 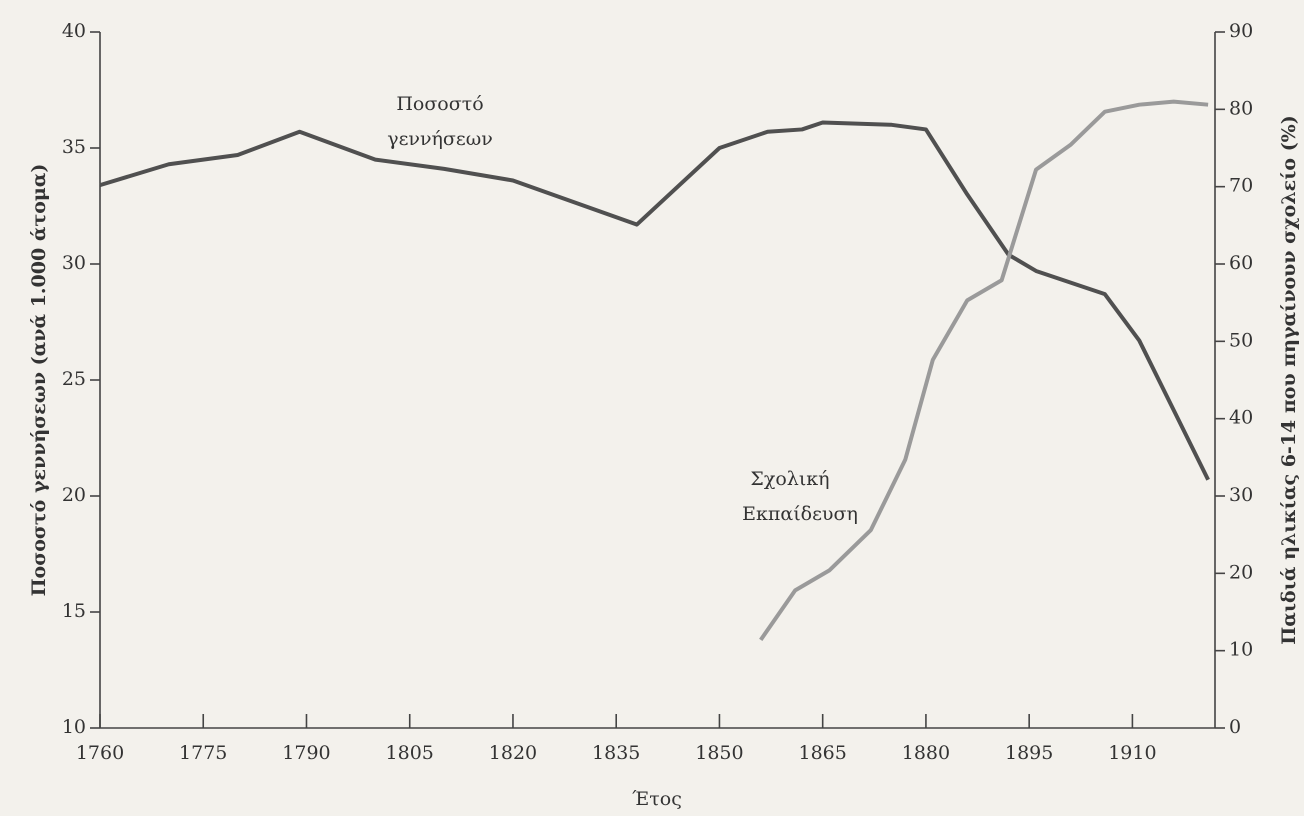 I want to click on annotation: Ποσοστό, so click(x=439, y=104).